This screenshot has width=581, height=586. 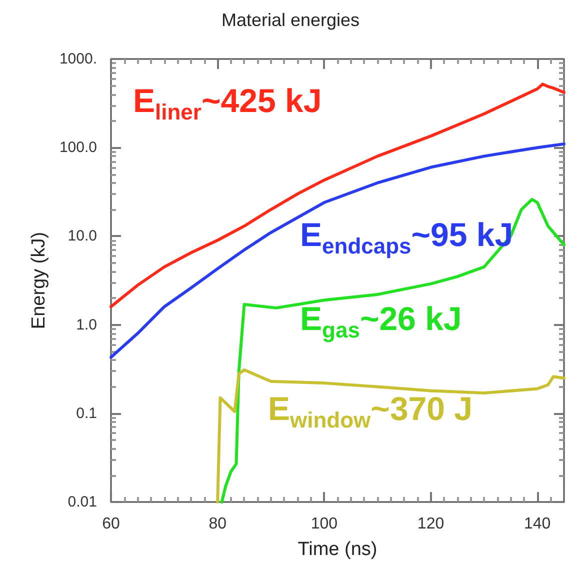 I want to click on x-tick-label: 100, so click(x=324, y=524).